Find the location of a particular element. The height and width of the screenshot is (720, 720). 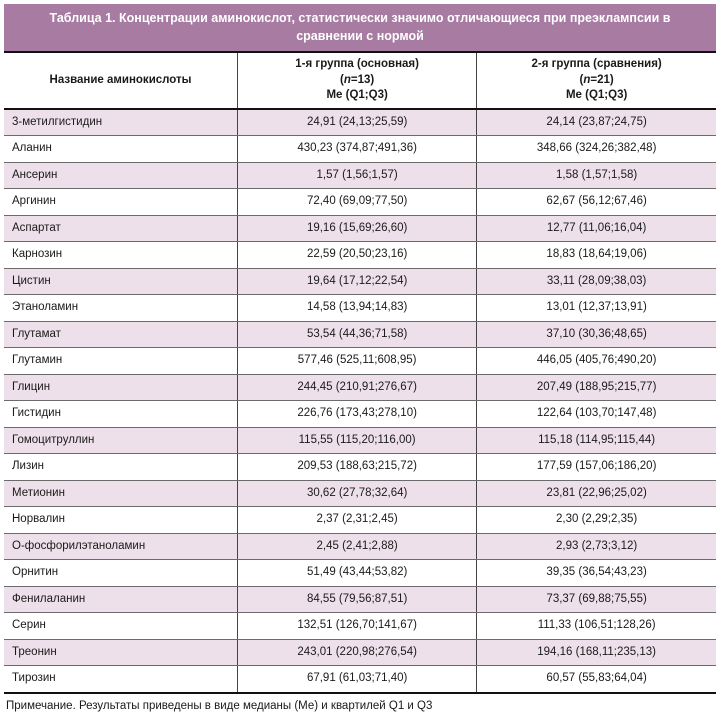

group1-value: 22,59 (20,50;23,16) is located at coordinates (357, 255).